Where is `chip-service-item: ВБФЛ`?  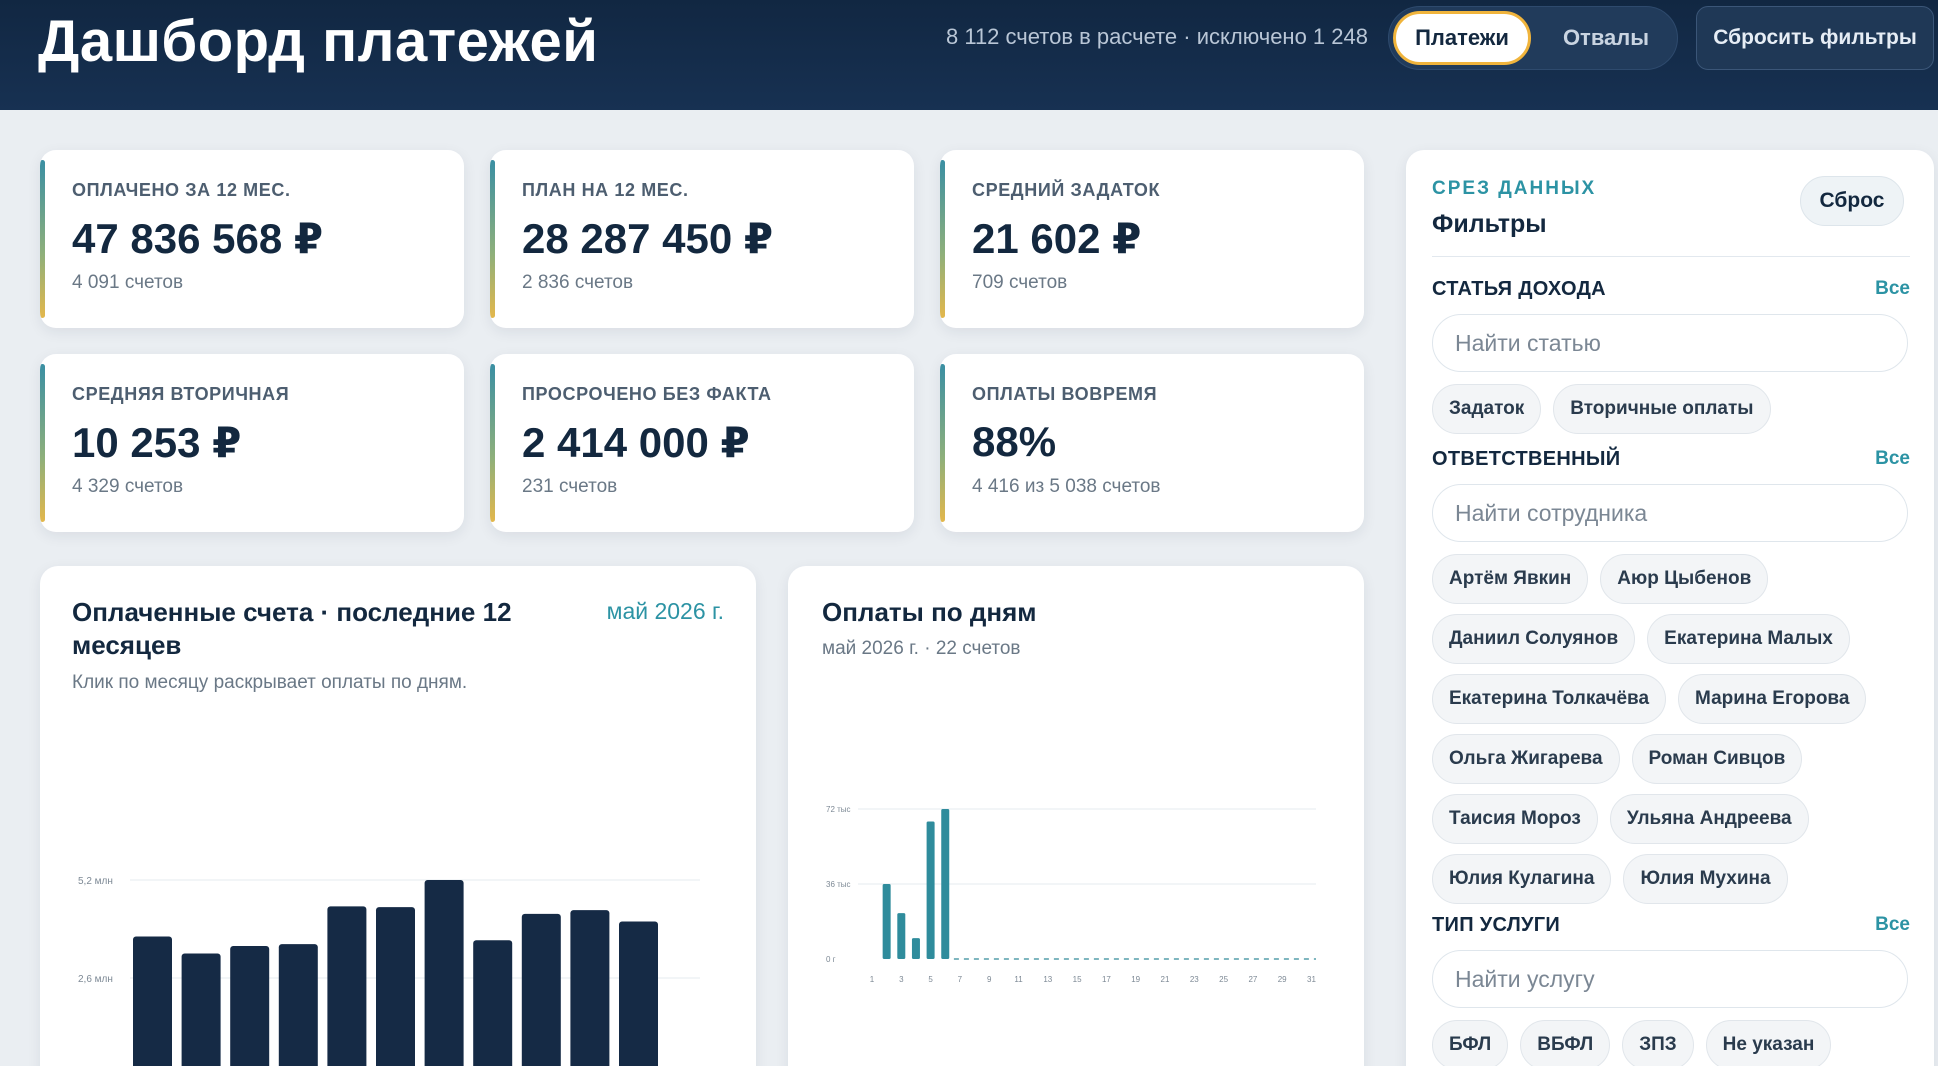
chip-service-item: ВБФЛ is located at coordinates (1565, 1043).